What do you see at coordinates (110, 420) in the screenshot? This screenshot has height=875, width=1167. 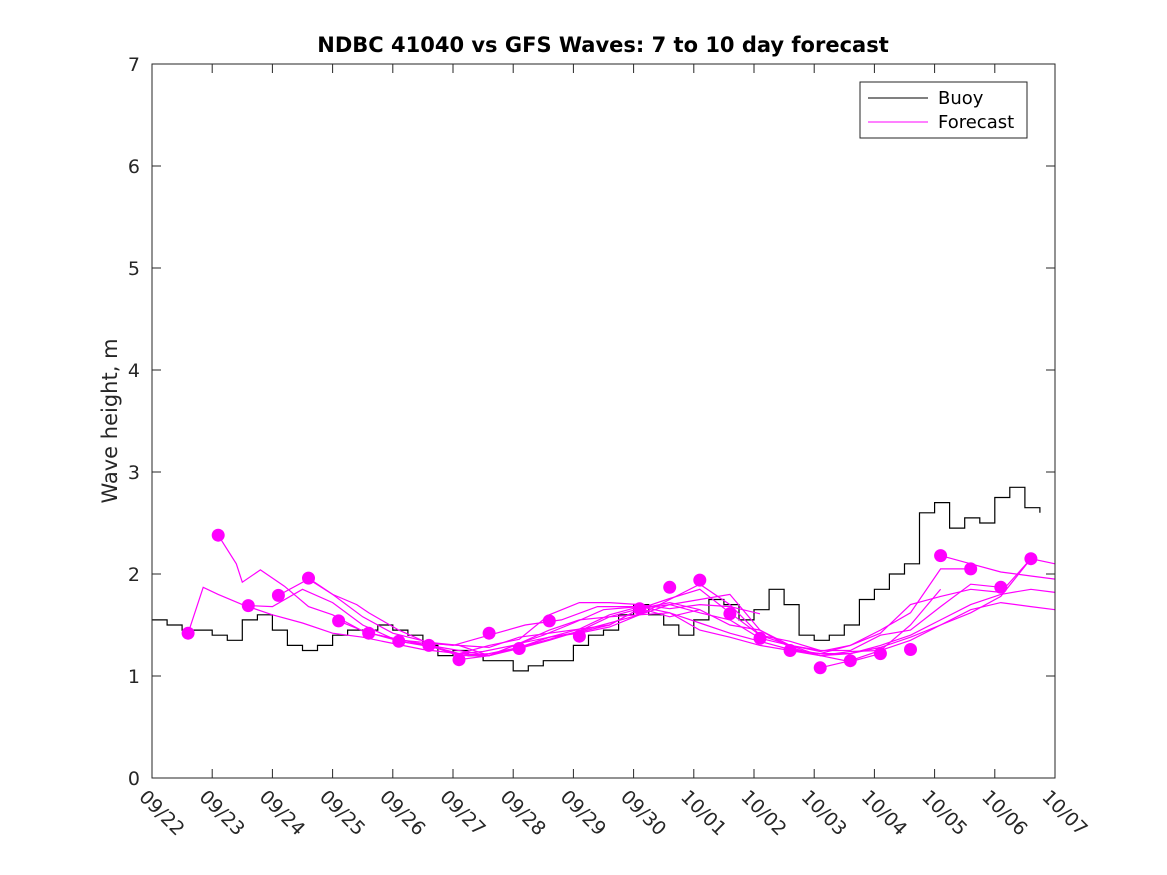 I see `y-axis-label: Wave height, m` at bounding box center [110, 420].